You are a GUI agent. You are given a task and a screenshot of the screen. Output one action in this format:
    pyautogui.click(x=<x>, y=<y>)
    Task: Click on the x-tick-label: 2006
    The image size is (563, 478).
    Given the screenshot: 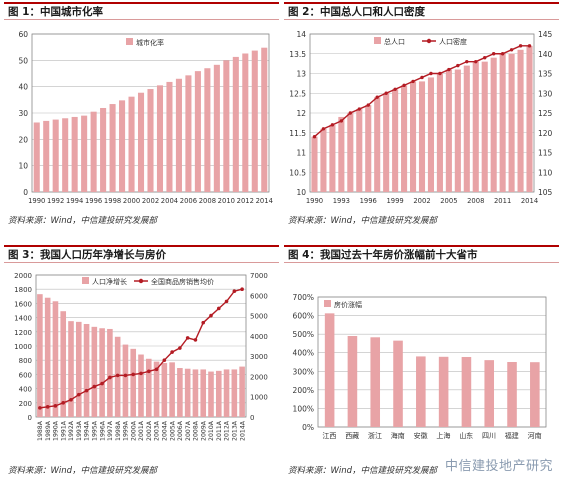 What is the action you would take?
    pyautogui.click(x=188, y=201)
    